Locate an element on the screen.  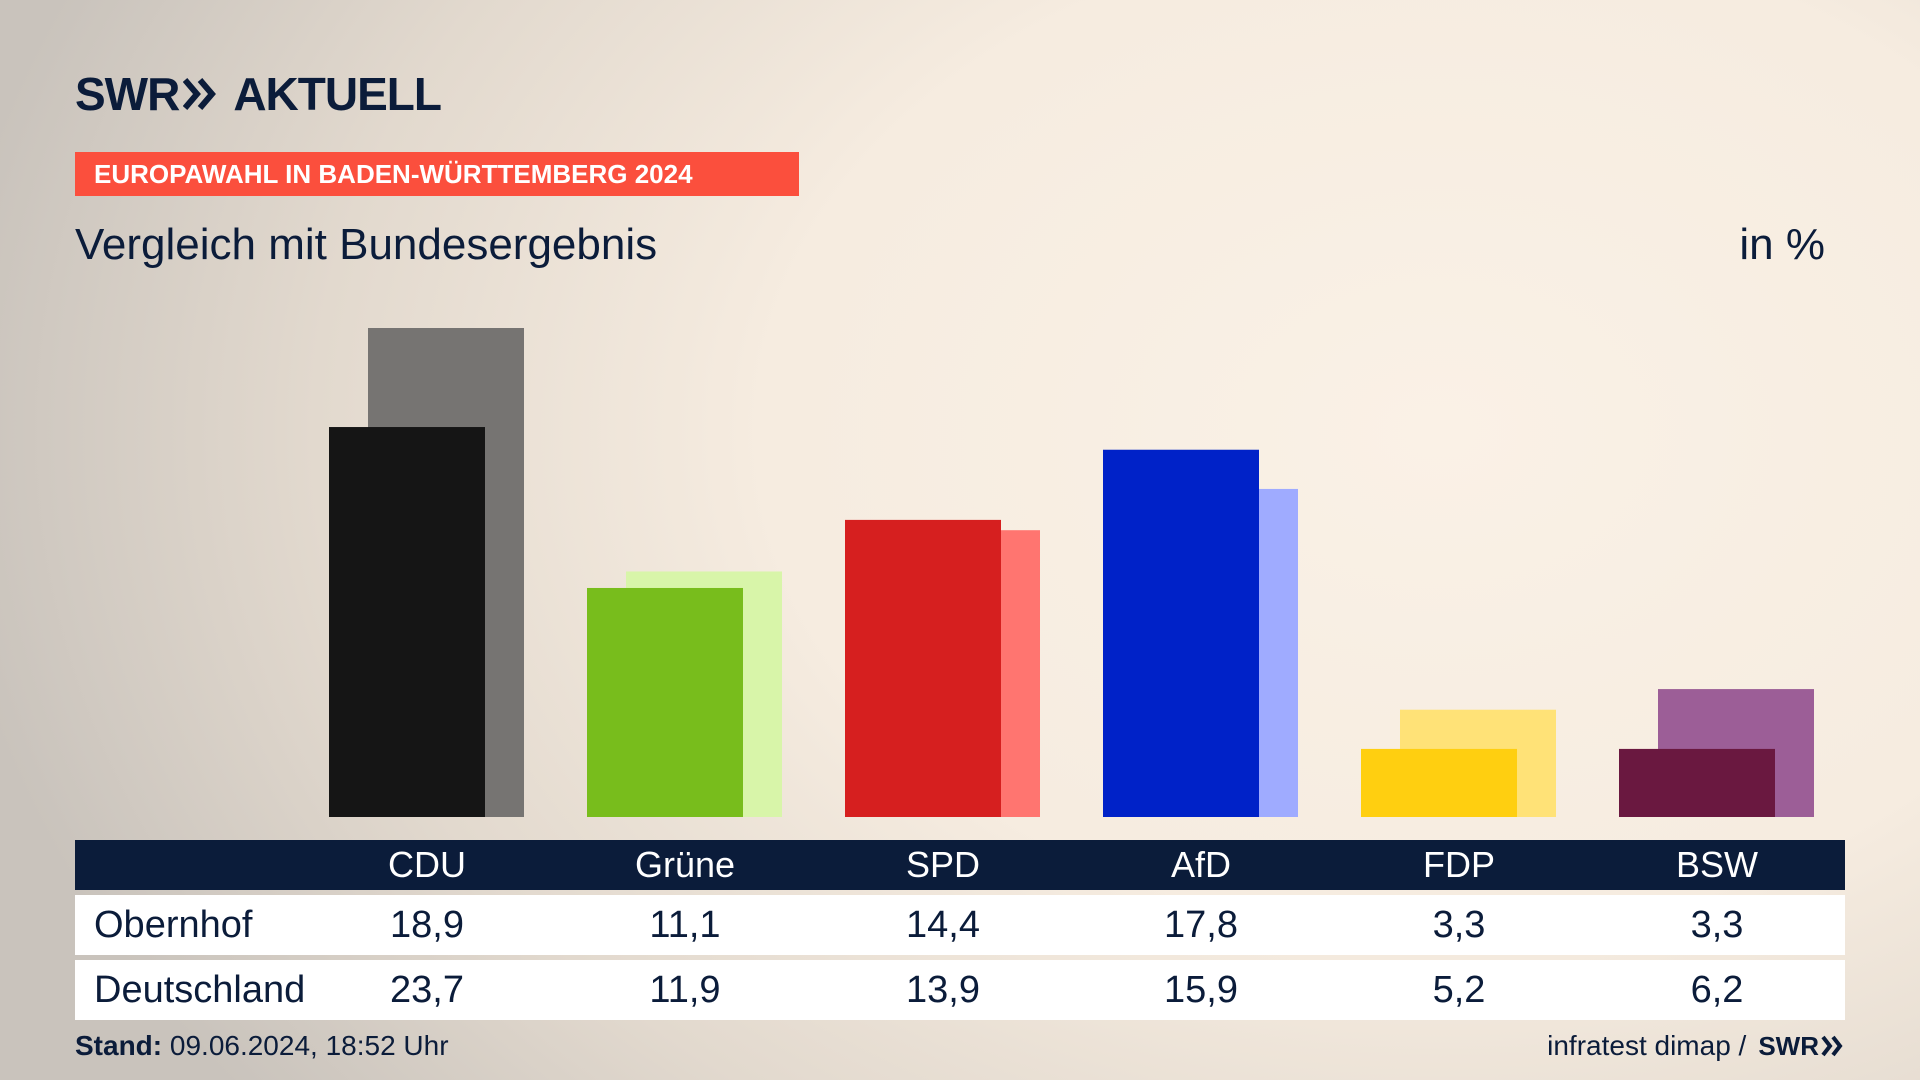
column-header: FDP is located at coordinates (1459, 864).